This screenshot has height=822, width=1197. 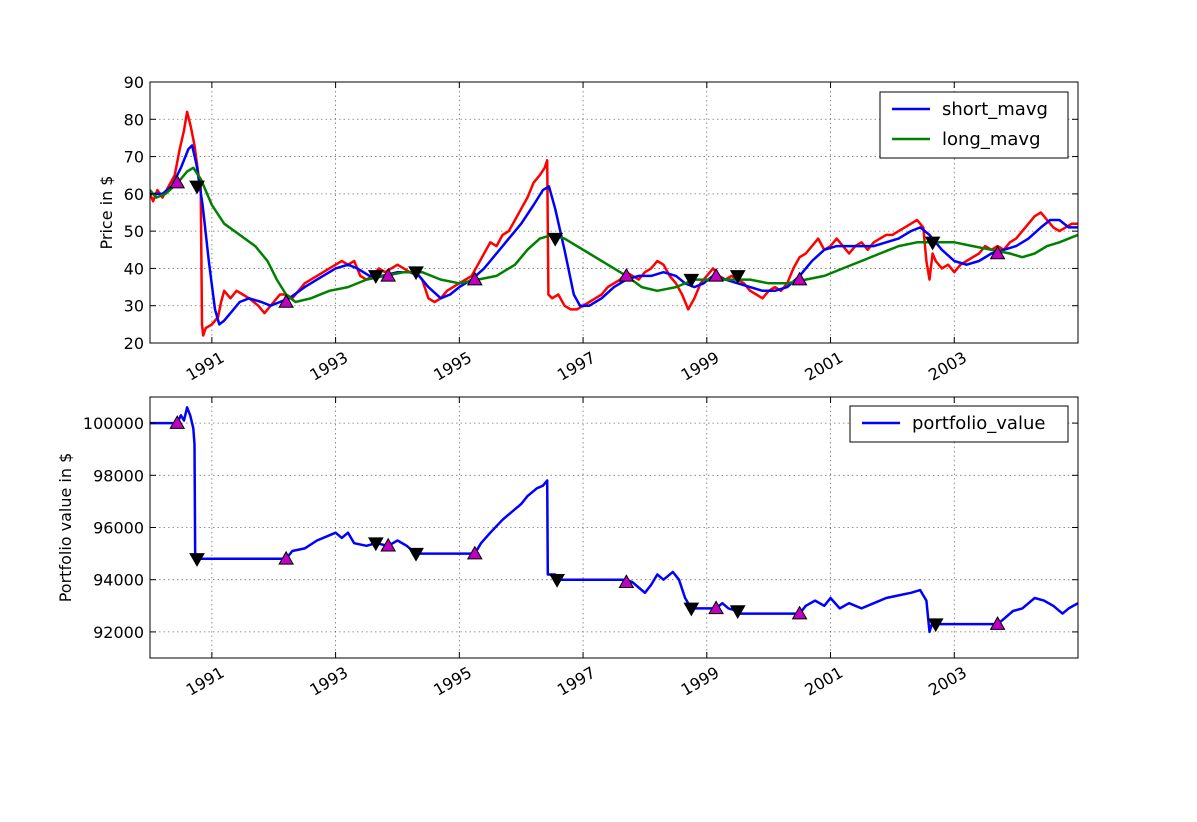 I want to click on price-ylabel: Price in $, so click(x=106, y=213).